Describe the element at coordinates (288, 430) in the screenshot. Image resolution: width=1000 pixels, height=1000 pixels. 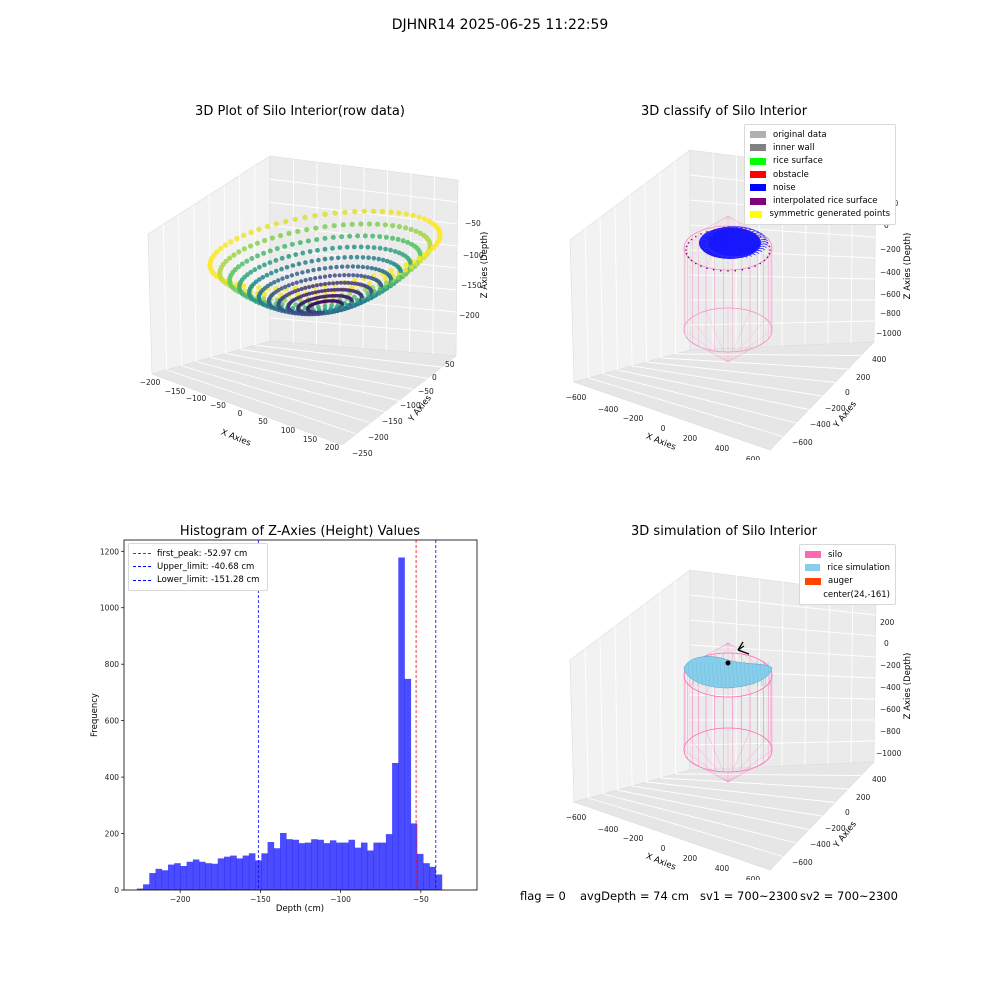
I see `p1-xtick: 100` at that location.